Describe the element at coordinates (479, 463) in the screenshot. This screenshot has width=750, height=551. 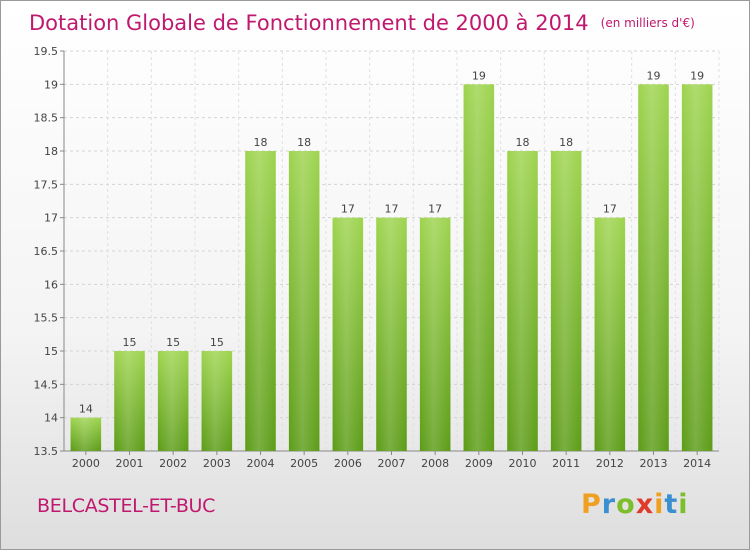
I see `x-tick-label: 2009` at that location.